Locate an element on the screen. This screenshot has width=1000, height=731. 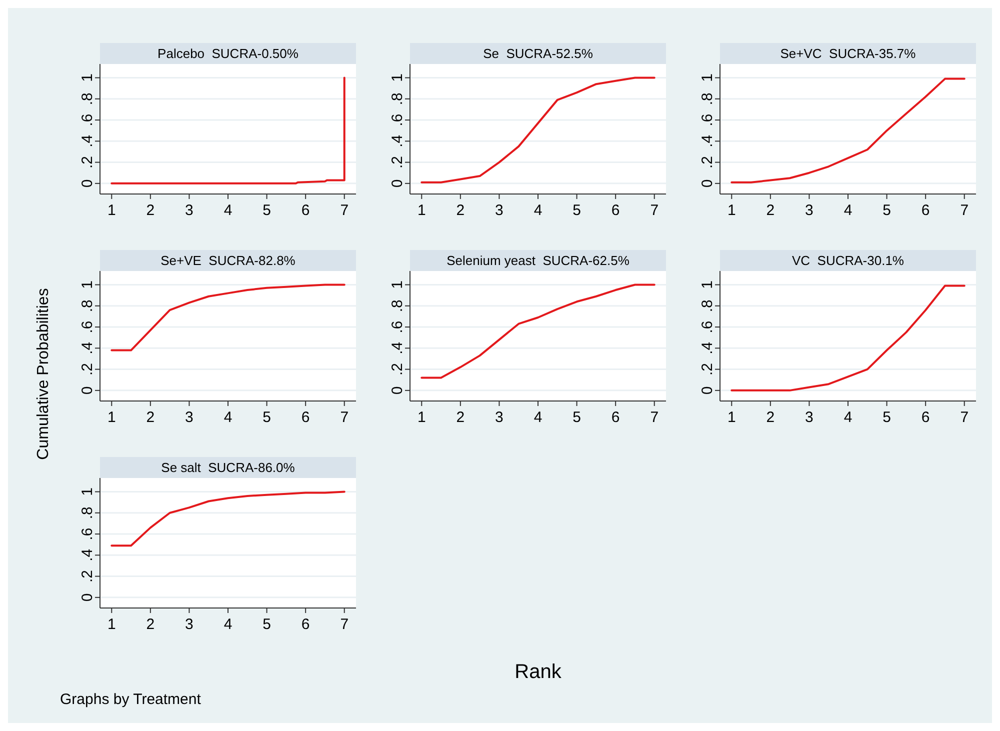
chart-title: Palcebo SUCRA-0.50% is located at coordinates (228, 53).